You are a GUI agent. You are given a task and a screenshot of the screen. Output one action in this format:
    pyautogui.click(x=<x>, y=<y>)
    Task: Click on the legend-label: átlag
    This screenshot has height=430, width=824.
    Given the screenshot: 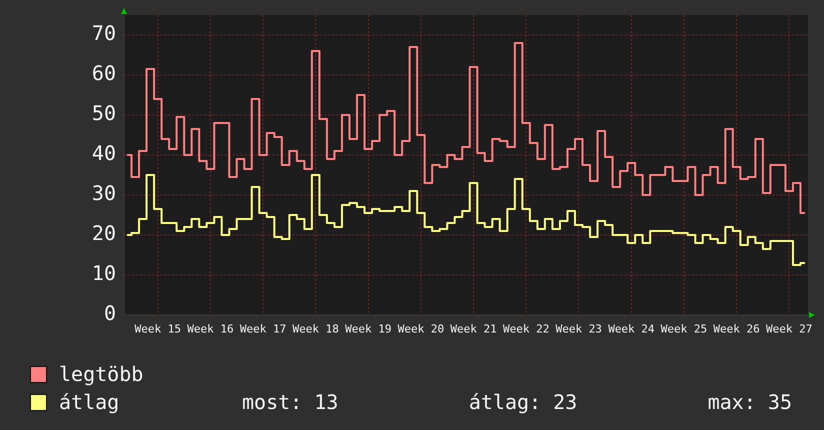 What is the action you would take?
    pyautogui.click(x=89, y=402)
    